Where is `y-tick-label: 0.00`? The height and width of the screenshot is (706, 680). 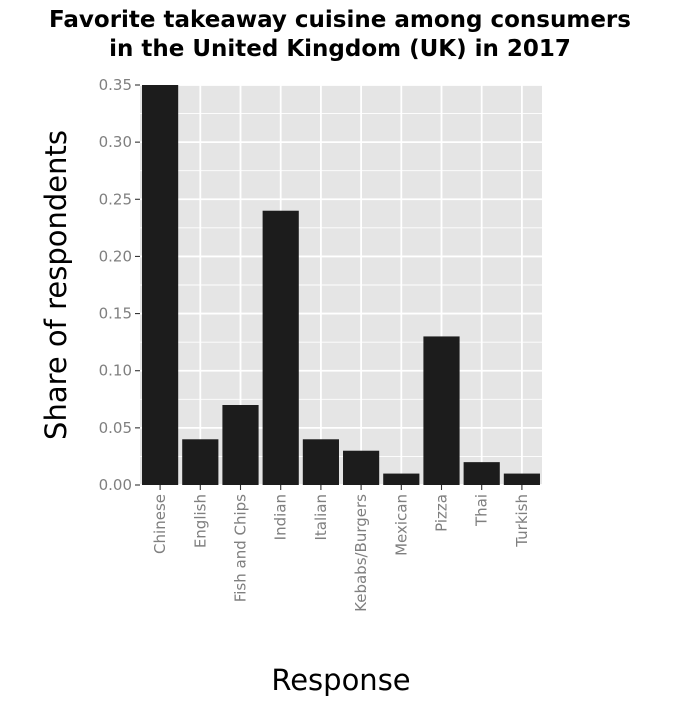
y-tick-label: 0.00 is located at coordinates (115, 485).